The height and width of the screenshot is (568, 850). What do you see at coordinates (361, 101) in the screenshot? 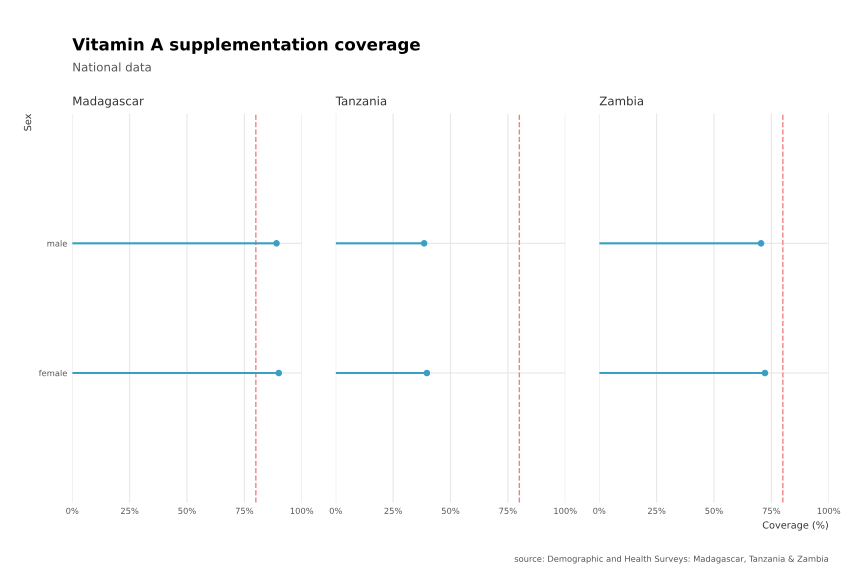
I see `text: Tanzania` at bounding box center [361, 101].